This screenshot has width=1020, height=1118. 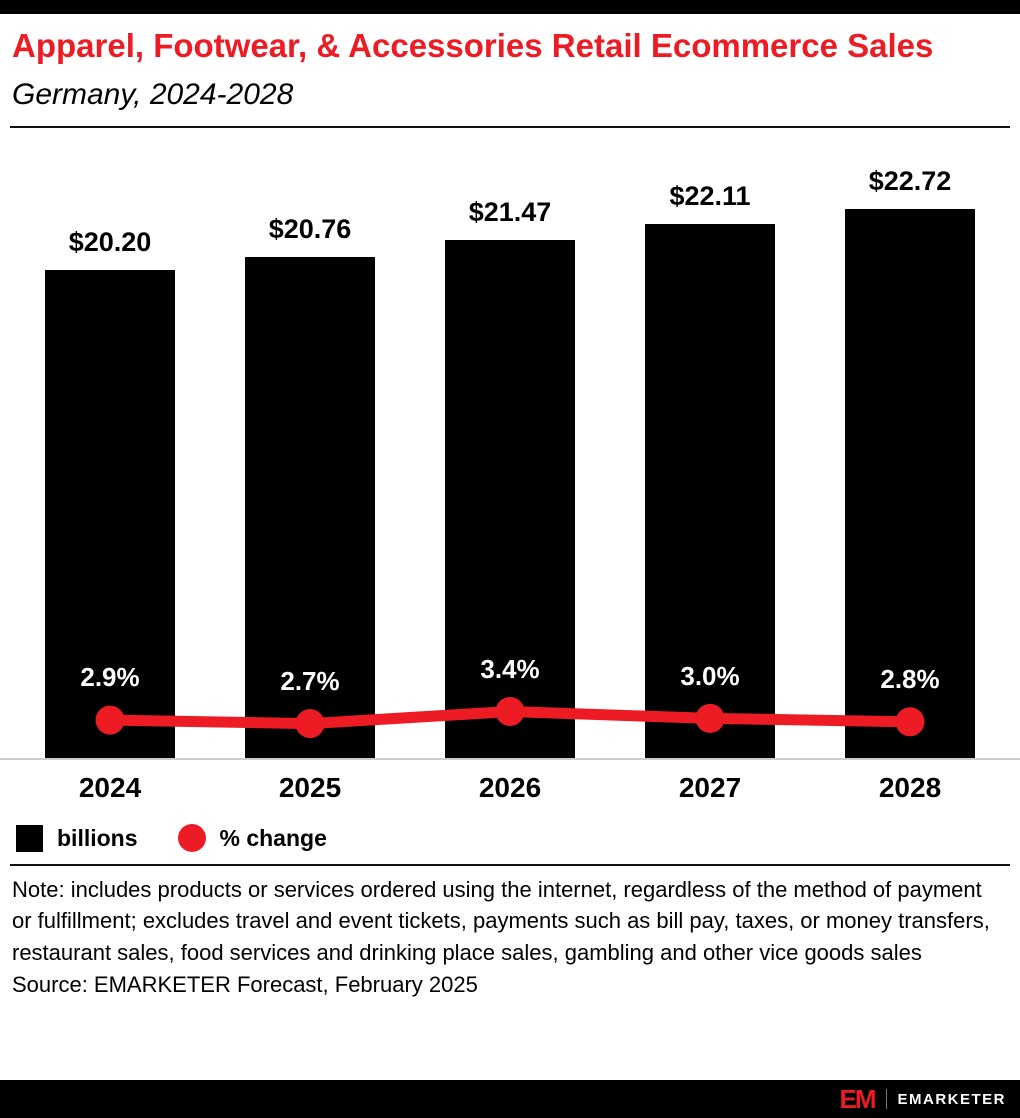 I want to click on legend-pct-change-label: % change, so click(x=273, y=837).